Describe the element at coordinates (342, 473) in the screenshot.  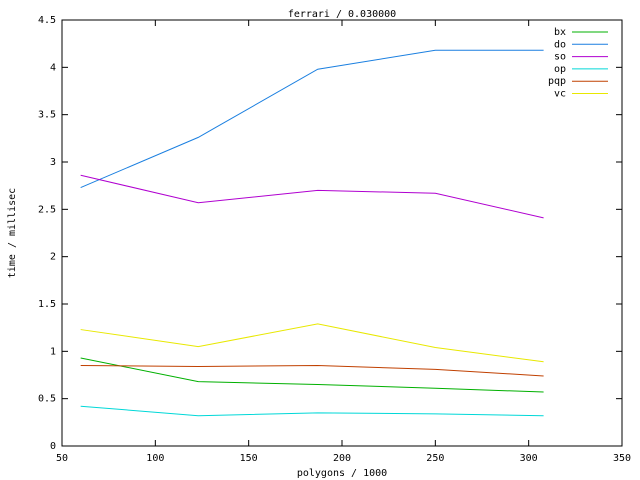
I see `x-axis-label: polygons / 1000` at that location.